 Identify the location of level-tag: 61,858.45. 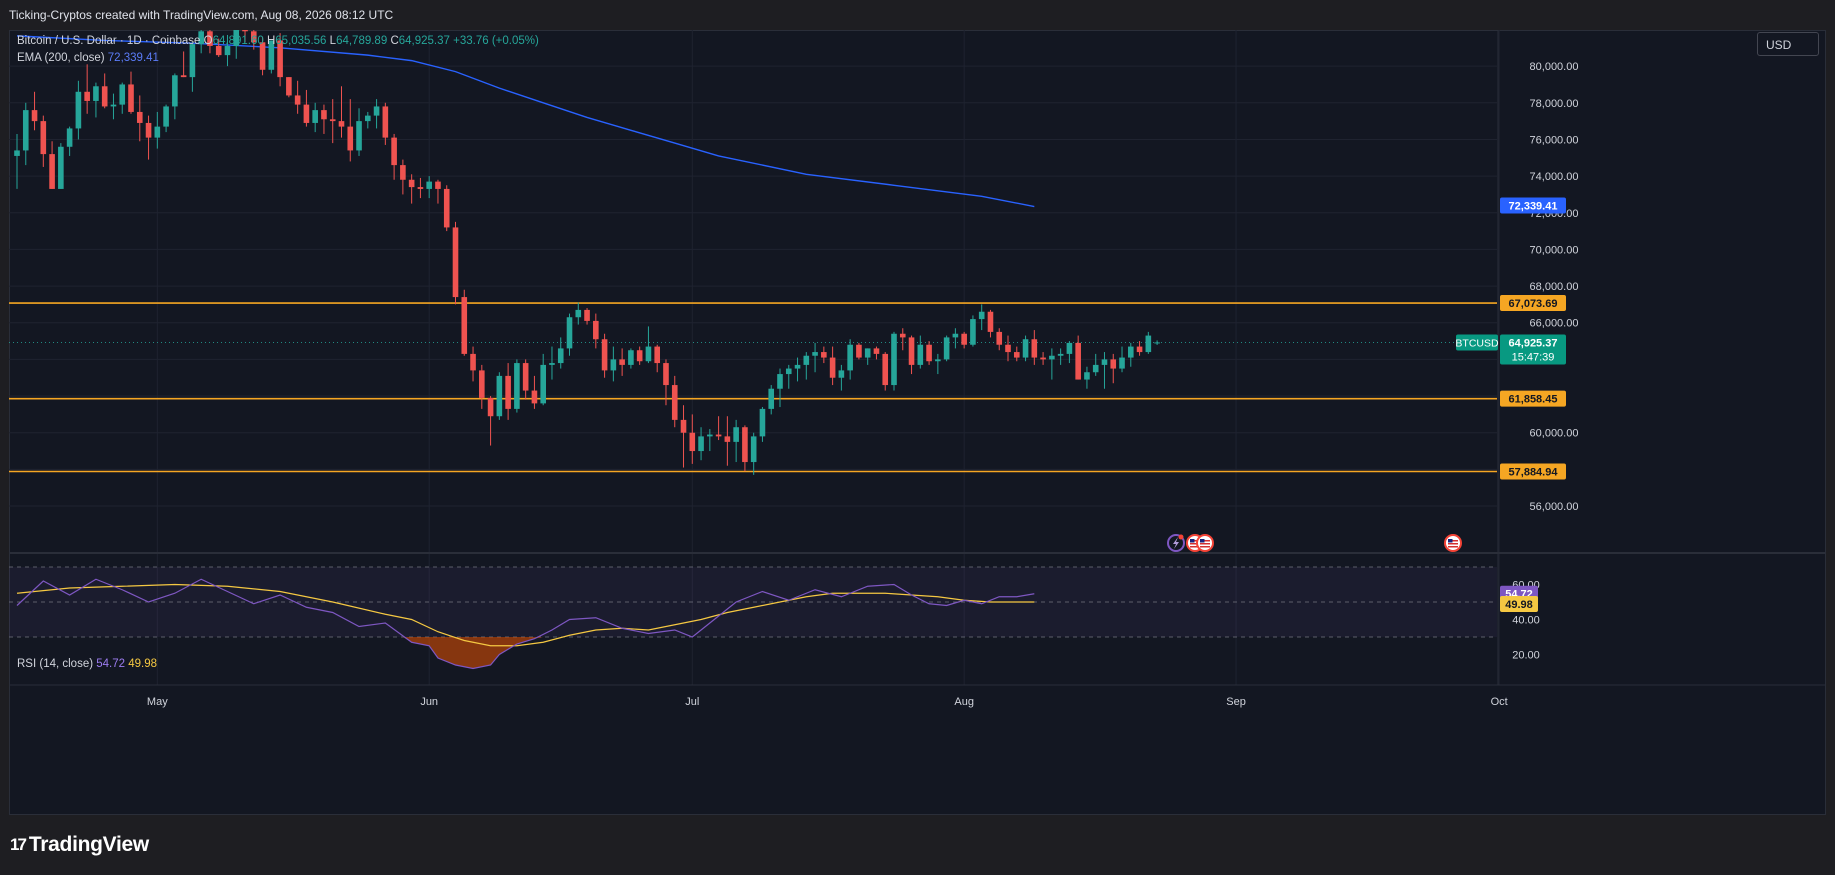
(1533, 398).